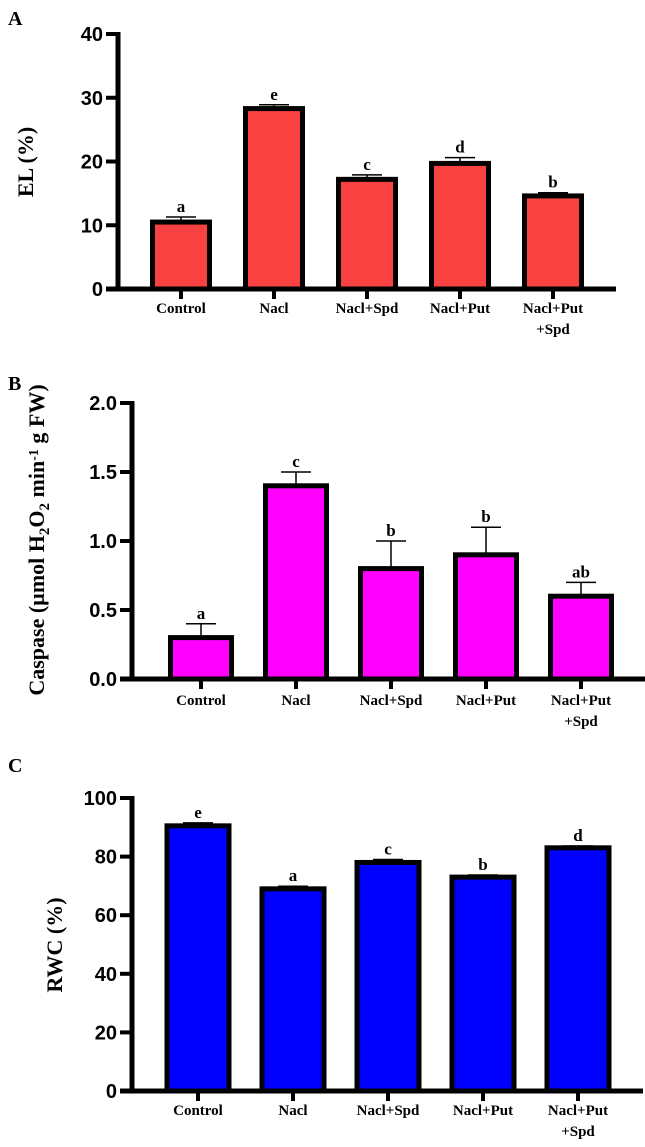 This screenshot has height=1147, width=645. What do you see at coordinates (36, 482) in the screenshot?
I see `y-axis-label-part: min` at bounding box center [36, 482].